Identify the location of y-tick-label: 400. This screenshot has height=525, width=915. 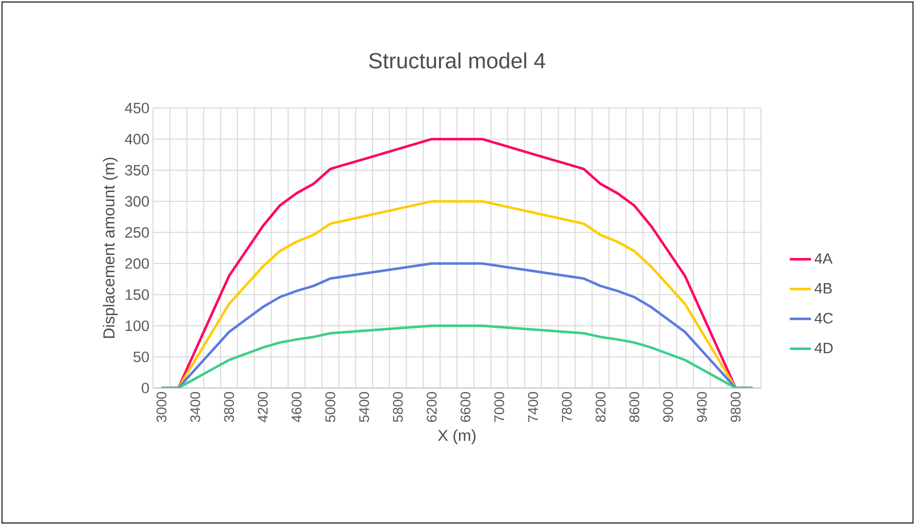
(136, 139).